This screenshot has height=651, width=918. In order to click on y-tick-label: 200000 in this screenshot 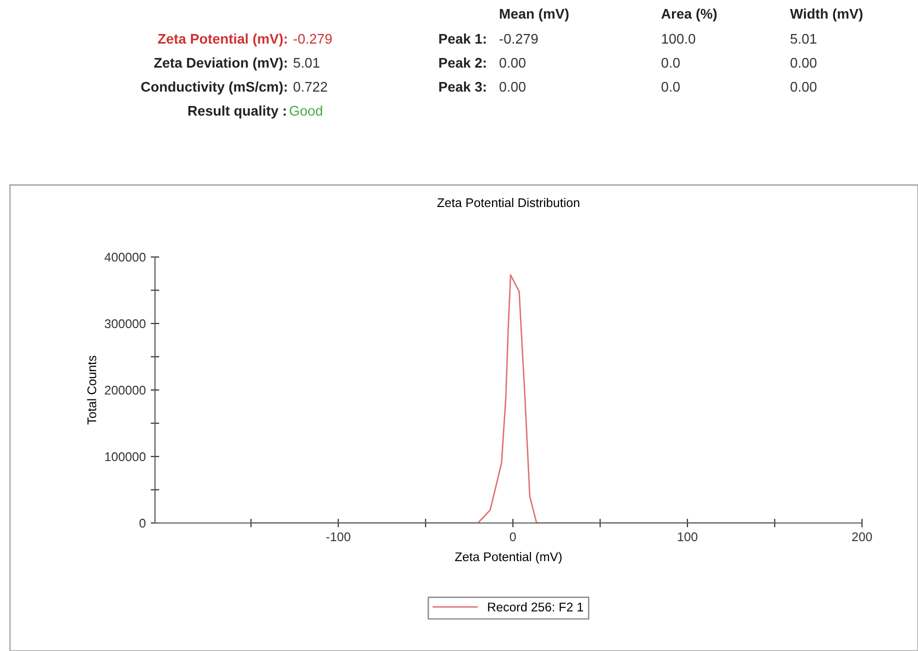, I will do `click(125, 390)`.